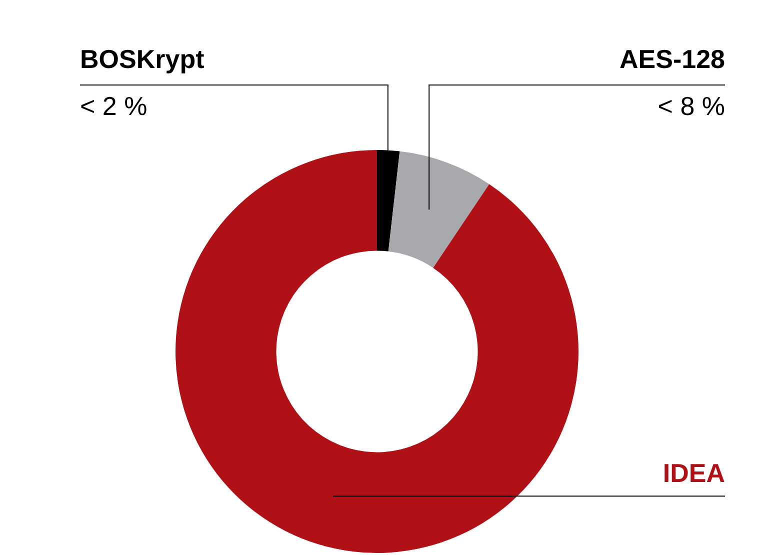 The width and height of the screenshot is (765, 555). What do you see at coordinates (691, 106) in the screenshot?
I see `data-label: < 8 %` at bounding box center [691, 106].